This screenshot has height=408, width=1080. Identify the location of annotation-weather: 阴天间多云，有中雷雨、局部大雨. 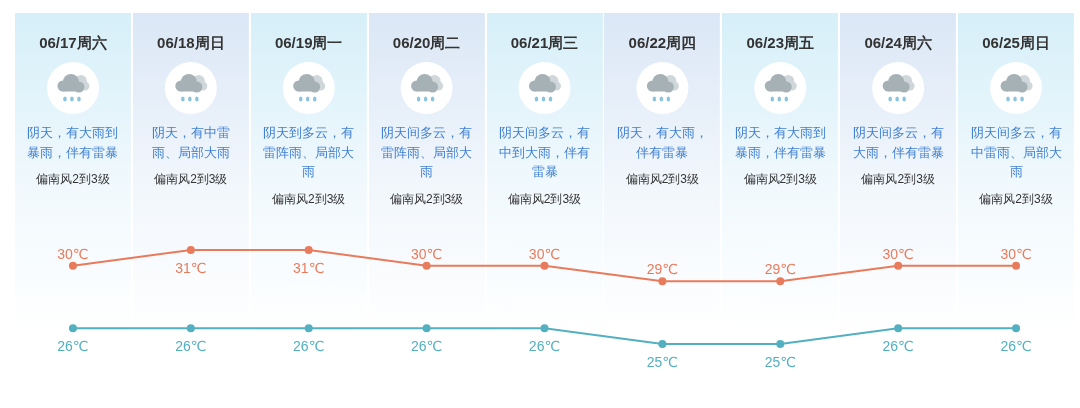
(1016, 152).